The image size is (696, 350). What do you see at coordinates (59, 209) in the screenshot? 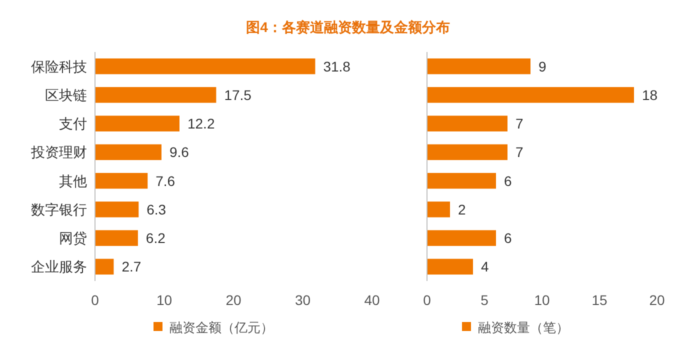
I see `y-tick-label: 数字银行` at bounding box center [59, 209].